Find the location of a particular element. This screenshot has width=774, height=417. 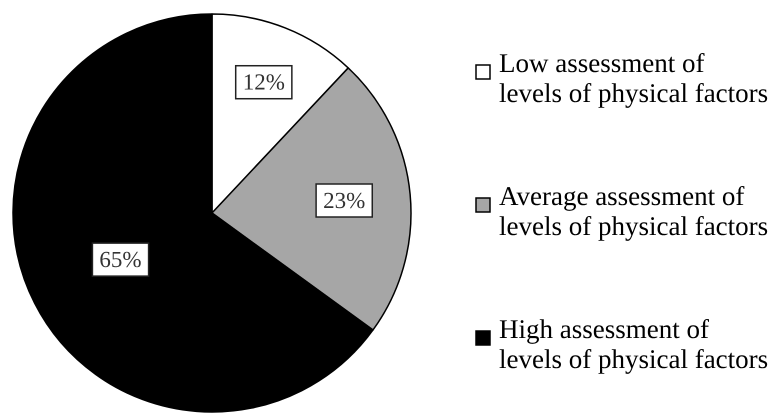

legend-label: High assessment of levels of physical factors is located at coordinates (633, 344).